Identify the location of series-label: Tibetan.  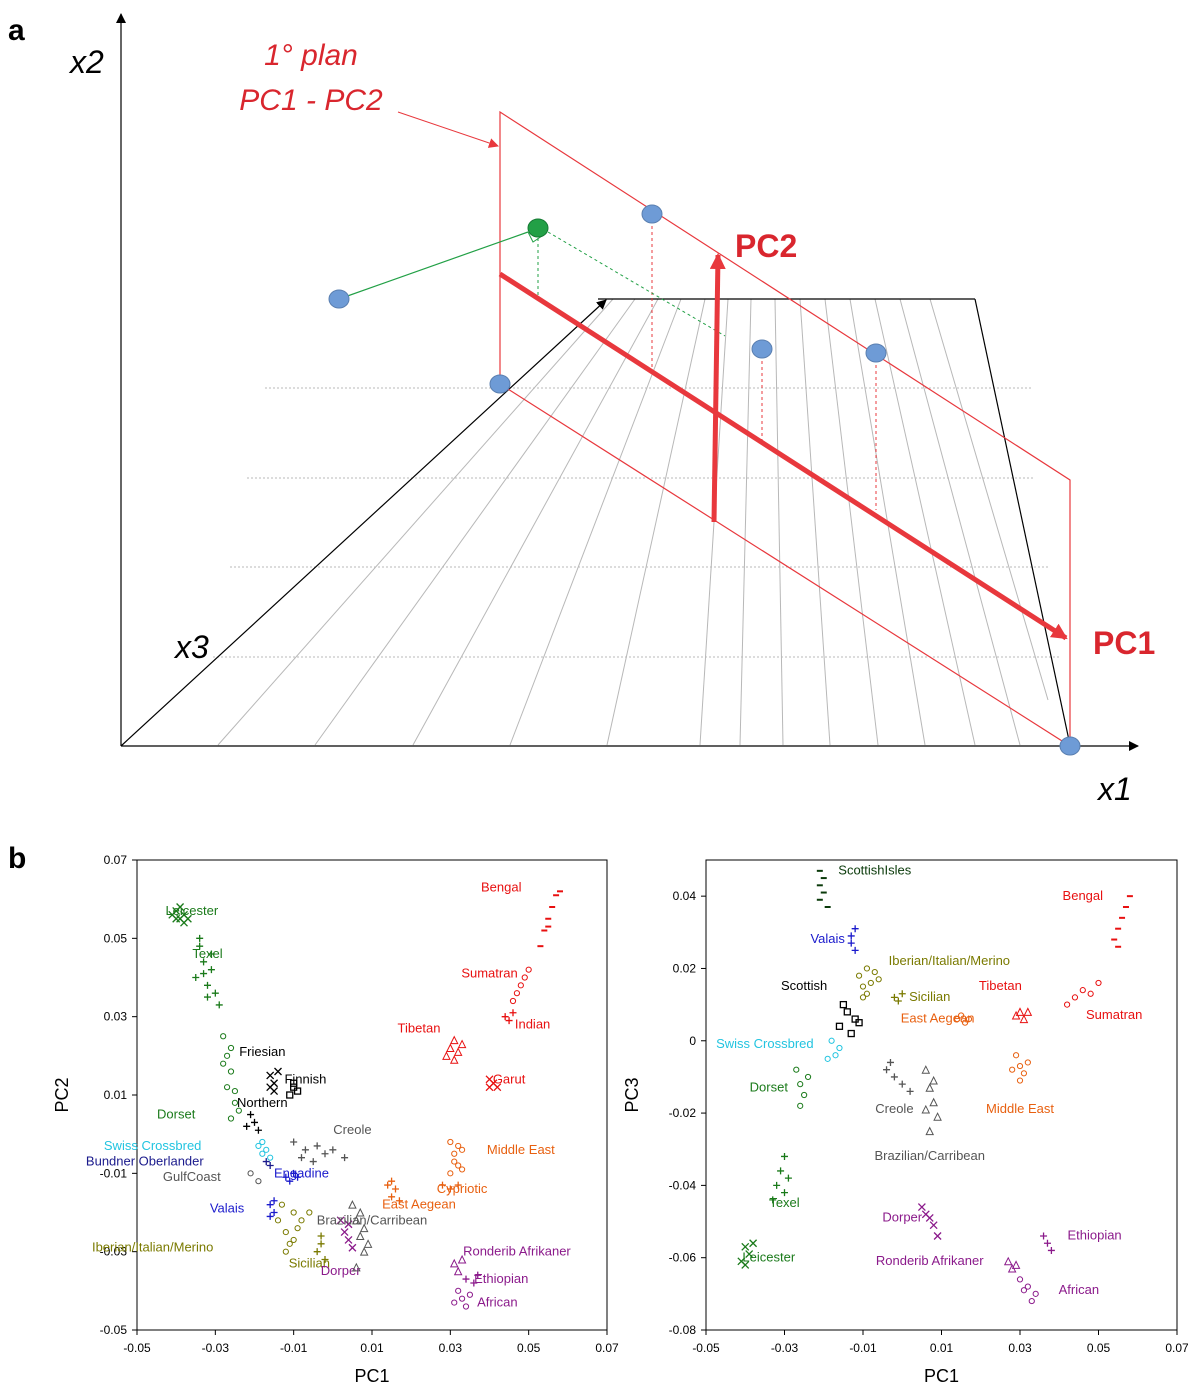
(419, 1027).